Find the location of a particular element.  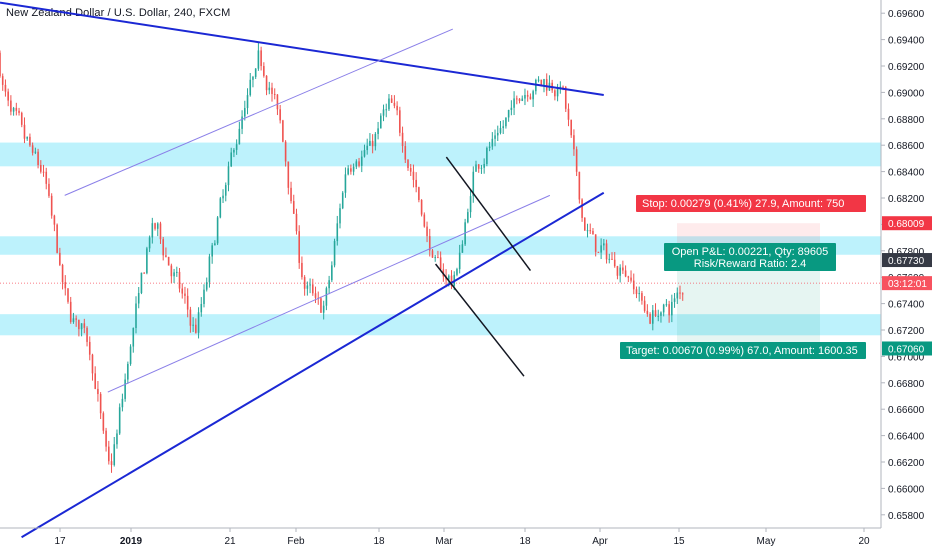

stop-label-box is located at coordinates (751, 203).